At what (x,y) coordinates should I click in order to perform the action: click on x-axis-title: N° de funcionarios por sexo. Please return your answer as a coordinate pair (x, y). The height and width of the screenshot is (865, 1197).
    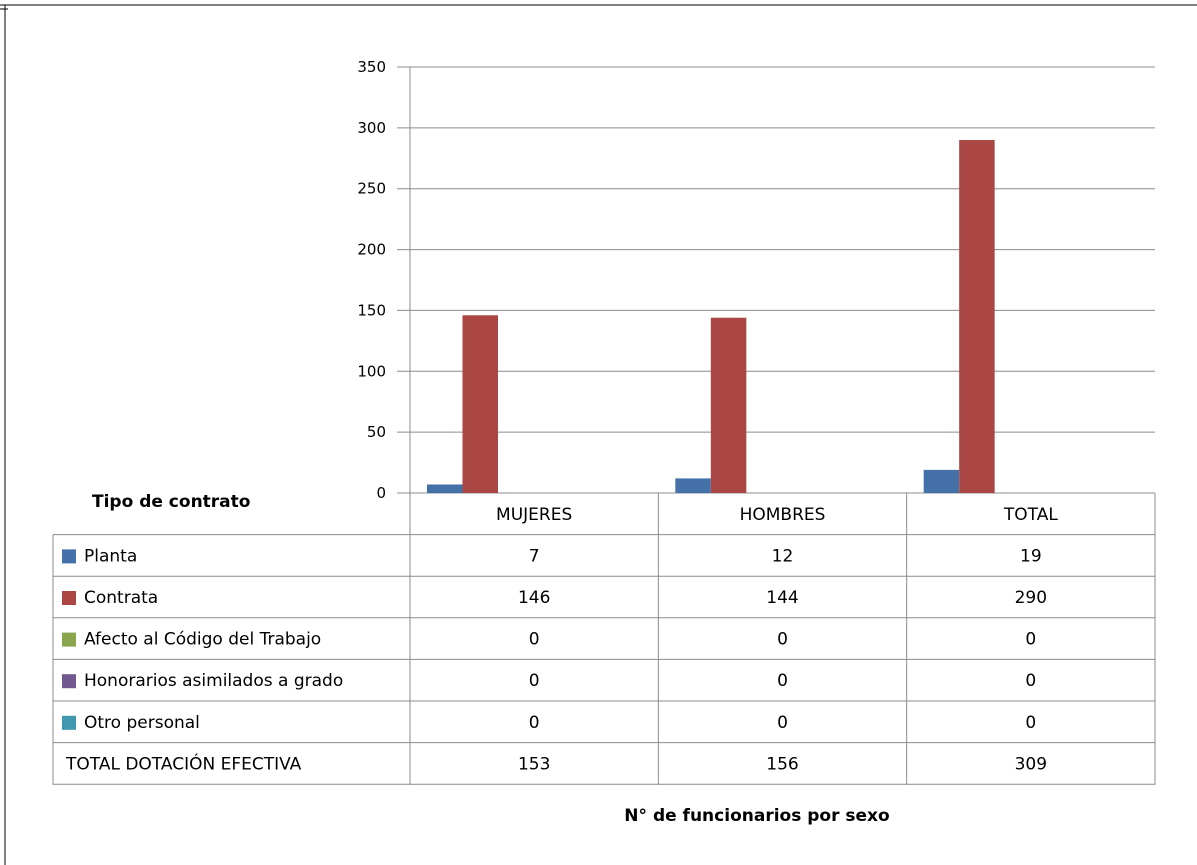
    Looking at the image, I should click on (756, 816).